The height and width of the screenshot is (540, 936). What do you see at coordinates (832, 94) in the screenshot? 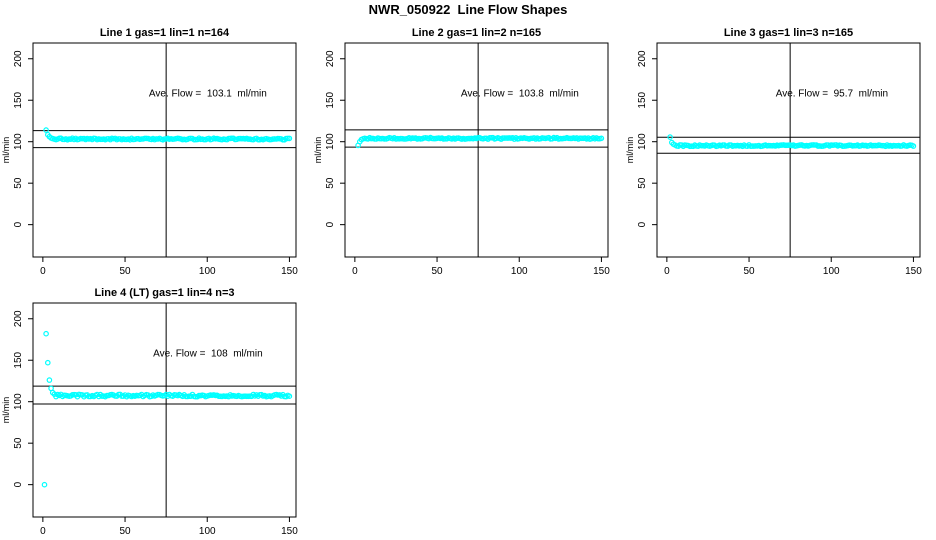
I see `ave-flow-annotation: Ave. Flow = 95.7 ml/min` at bounding box center [832, 94].